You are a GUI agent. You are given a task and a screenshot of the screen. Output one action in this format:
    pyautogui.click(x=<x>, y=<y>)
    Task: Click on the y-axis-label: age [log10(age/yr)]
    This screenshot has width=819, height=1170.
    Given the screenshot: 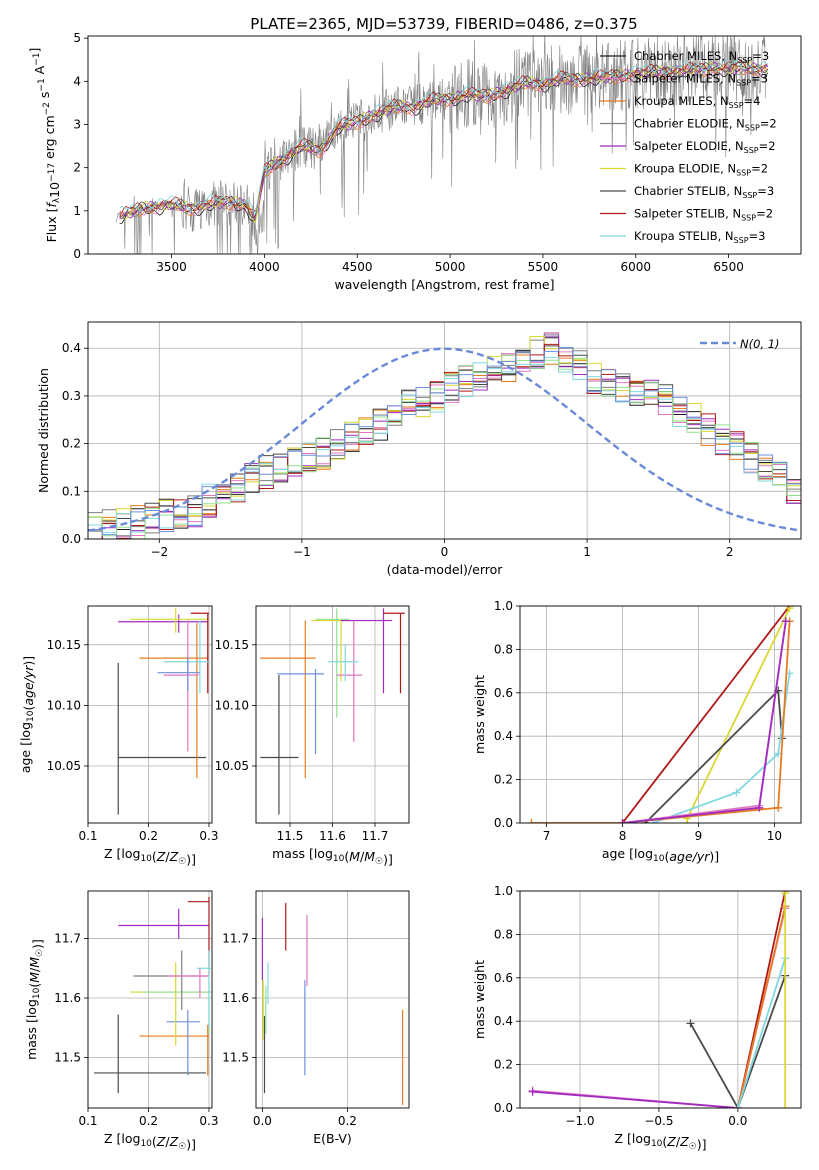 What is the action you would take?
    pyautogui.click(x=27, y=714)
    